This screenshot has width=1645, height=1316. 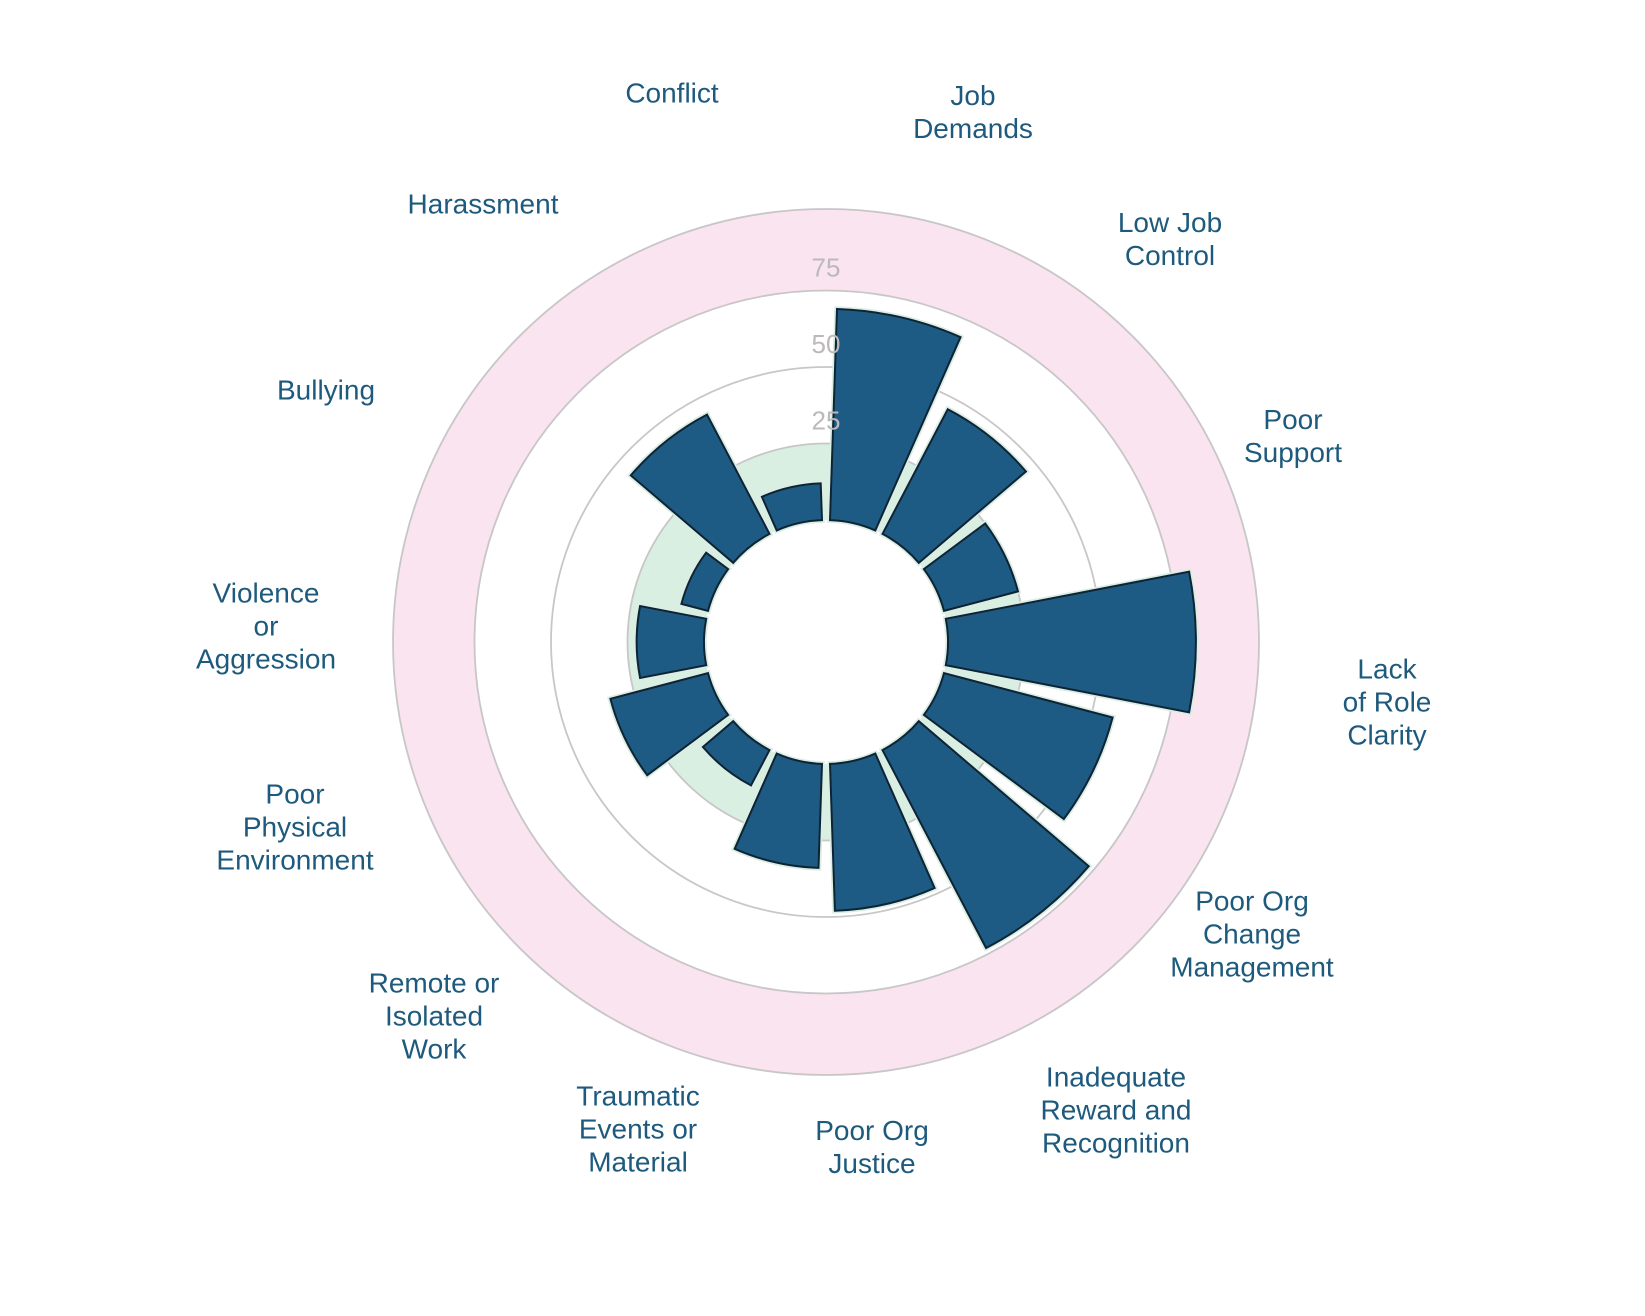 I want to click on category-label-line: Work, so click(x=434, y=1049).